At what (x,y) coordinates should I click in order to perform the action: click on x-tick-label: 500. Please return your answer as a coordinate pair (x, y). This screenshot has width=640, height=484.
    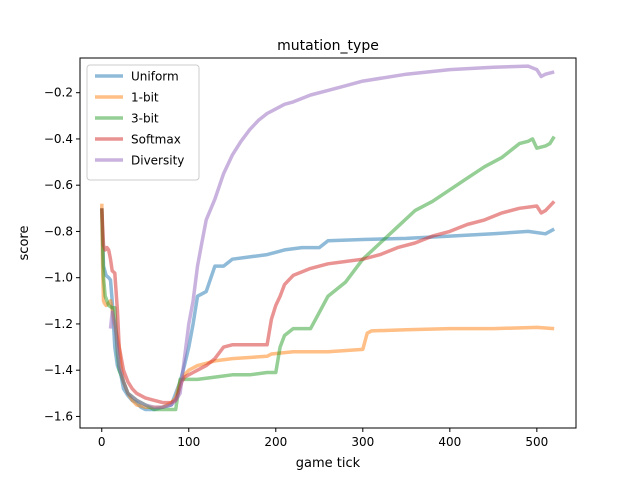
    Looking at the image, I should click on (536, 442).